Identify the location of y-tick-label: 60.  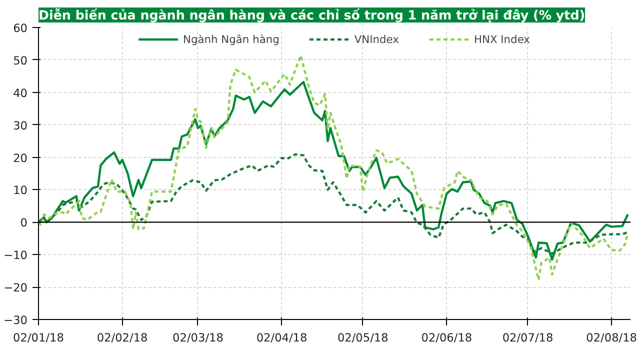
(20, 28).